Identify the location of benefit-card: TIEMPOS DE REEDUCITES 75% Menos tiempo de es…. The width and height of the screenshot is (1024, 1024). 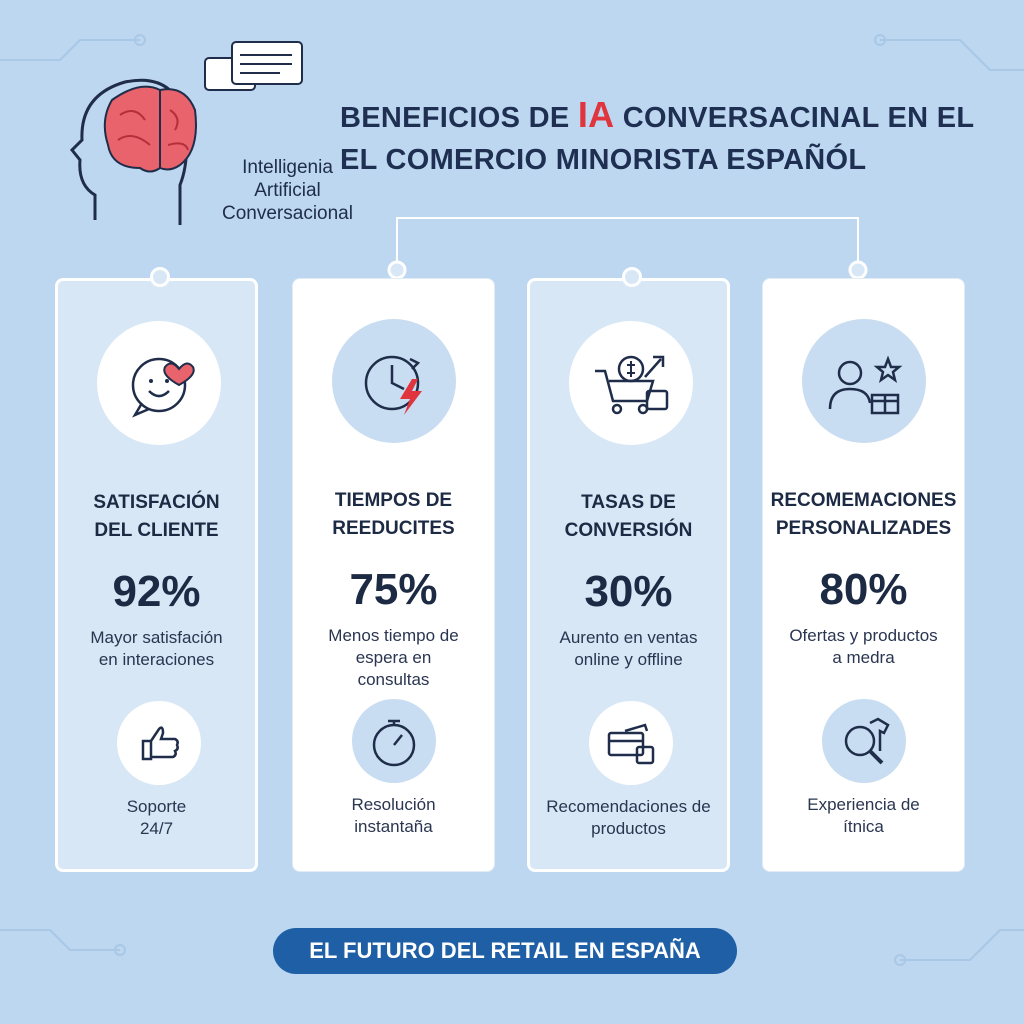
(393, 575).